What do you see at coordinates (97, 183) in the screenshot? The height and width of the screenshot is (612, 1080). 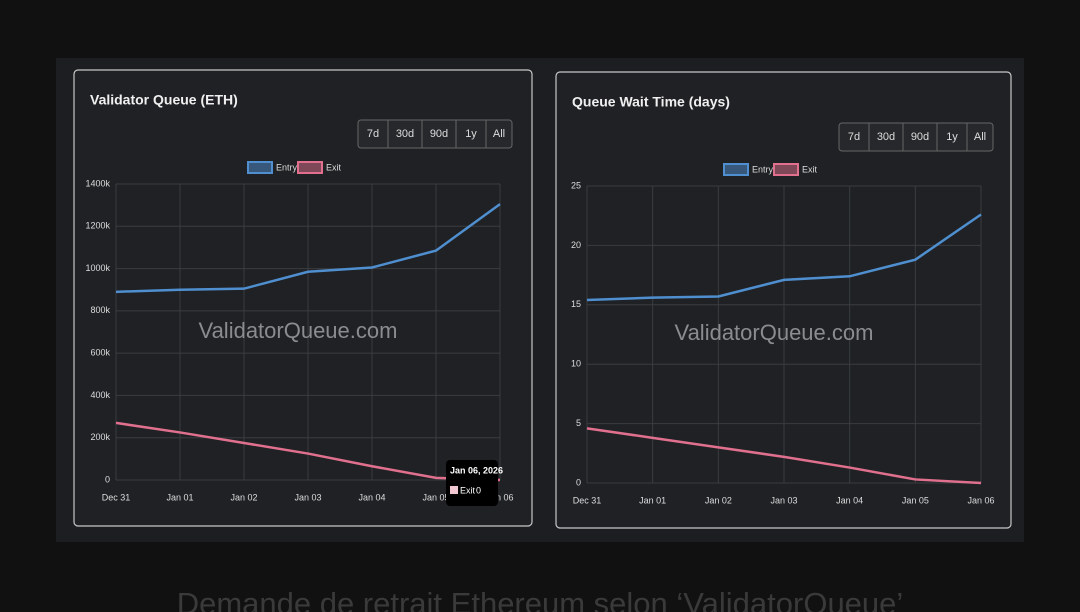 I see `y-tick-label: 1400k` at bounding box center [97, 183].